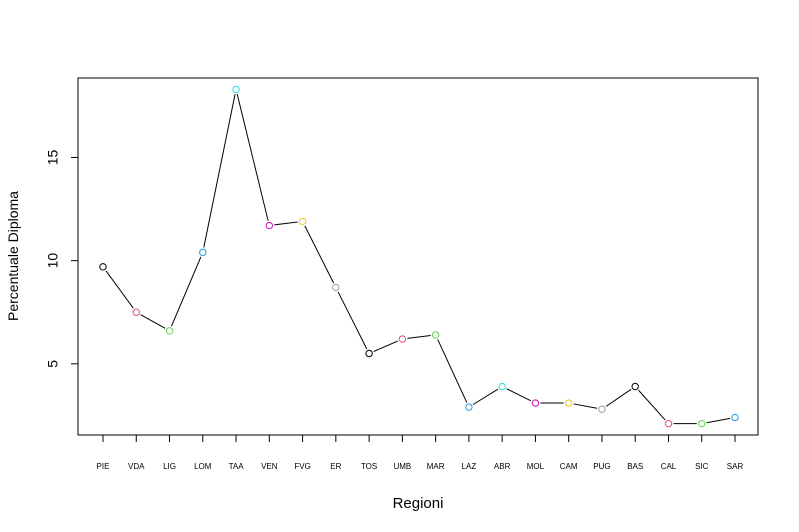 The width and height of the screenshot is (799, 532). What do you see at coordinates (436, 466) in the screenshot?
I see `x-tick-label: MAR` at bounding box center [436, 466].